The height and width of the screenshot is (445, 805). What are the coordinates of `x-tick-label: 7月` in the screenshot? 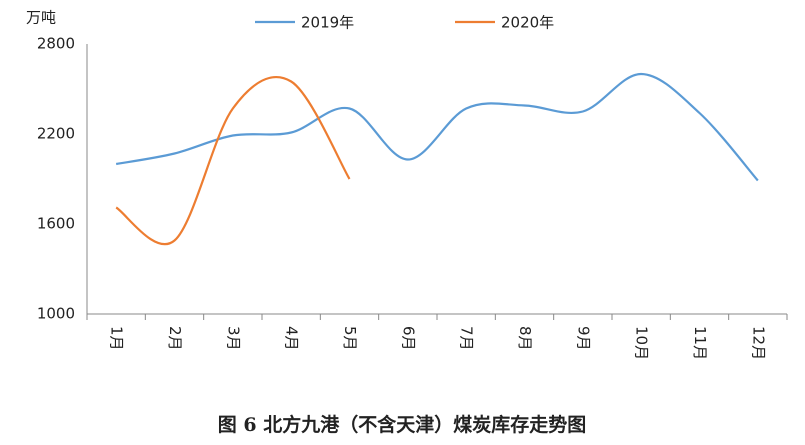 It's located at (467, 338).